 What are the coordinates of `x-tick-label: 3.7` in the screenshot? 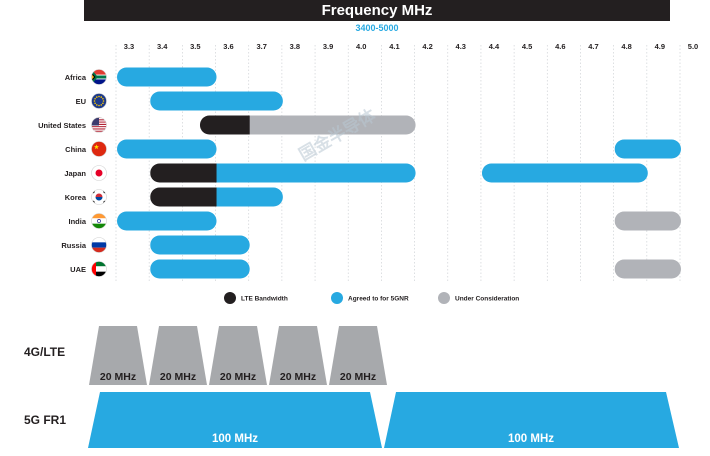 It's located at (261, 46).